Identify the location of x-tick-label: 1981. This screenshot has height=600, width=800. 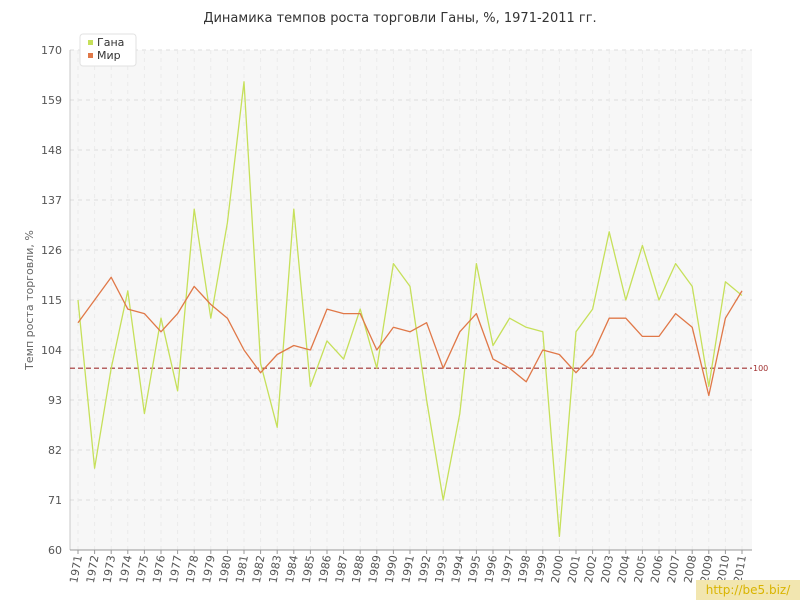
(242, 569).